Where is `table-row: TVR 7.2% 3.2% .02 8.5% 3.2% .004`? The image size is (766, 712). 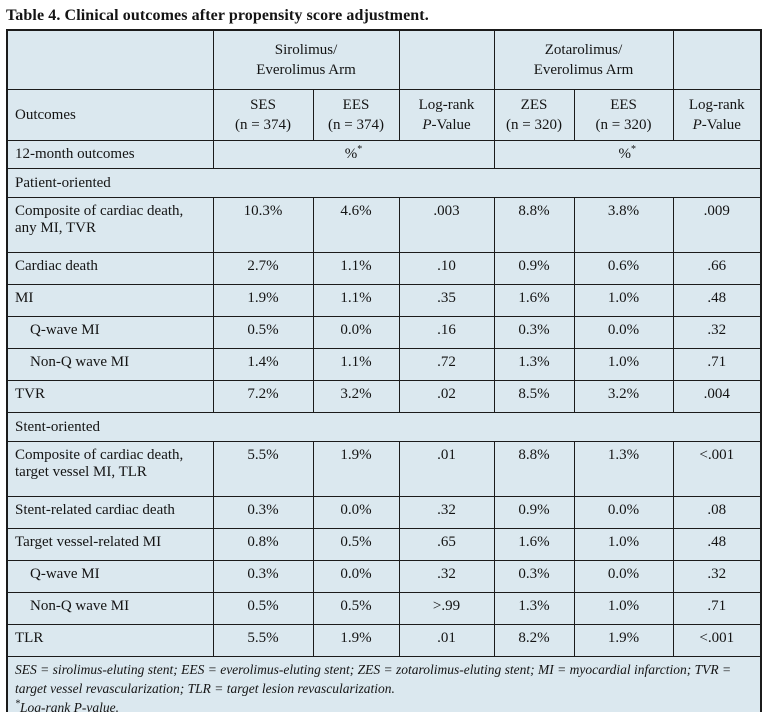 table-row: TVR 7.2% 3.2% .02 8.5% 3.2% .004 is located at coordinates (384, 396).